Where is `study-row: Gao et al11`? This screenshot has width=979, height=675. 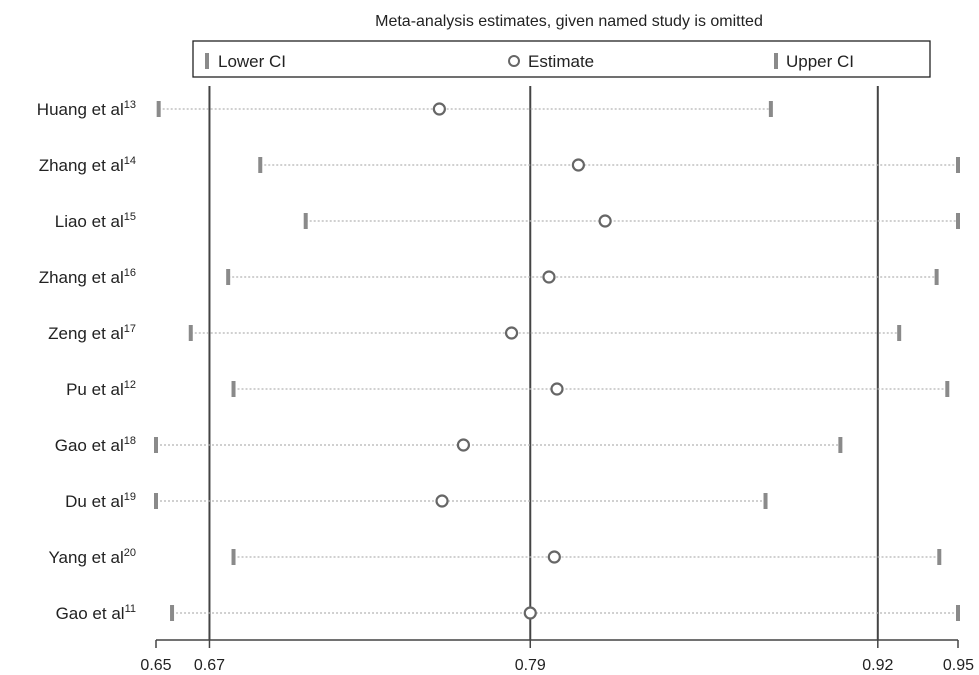
study-row: Gao et al11 is located at coordinates (508, 613).